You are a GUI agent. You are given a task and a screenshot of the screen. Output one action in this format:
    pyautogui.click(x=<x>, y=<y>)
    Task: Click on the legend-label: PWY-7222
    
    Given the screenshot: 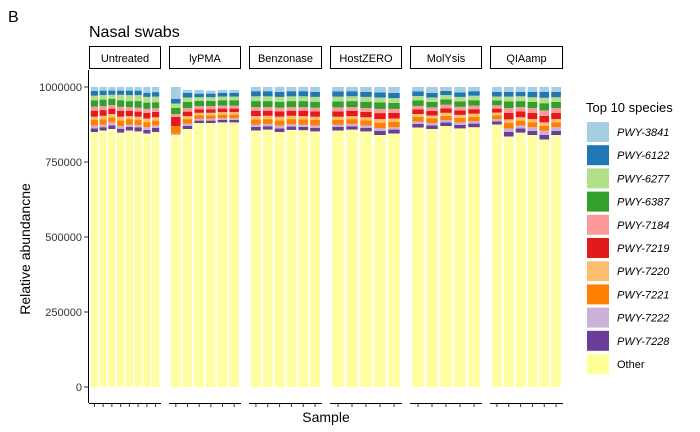 What is the action you would take?
    pyautogui.click(x=643, y=319)
    